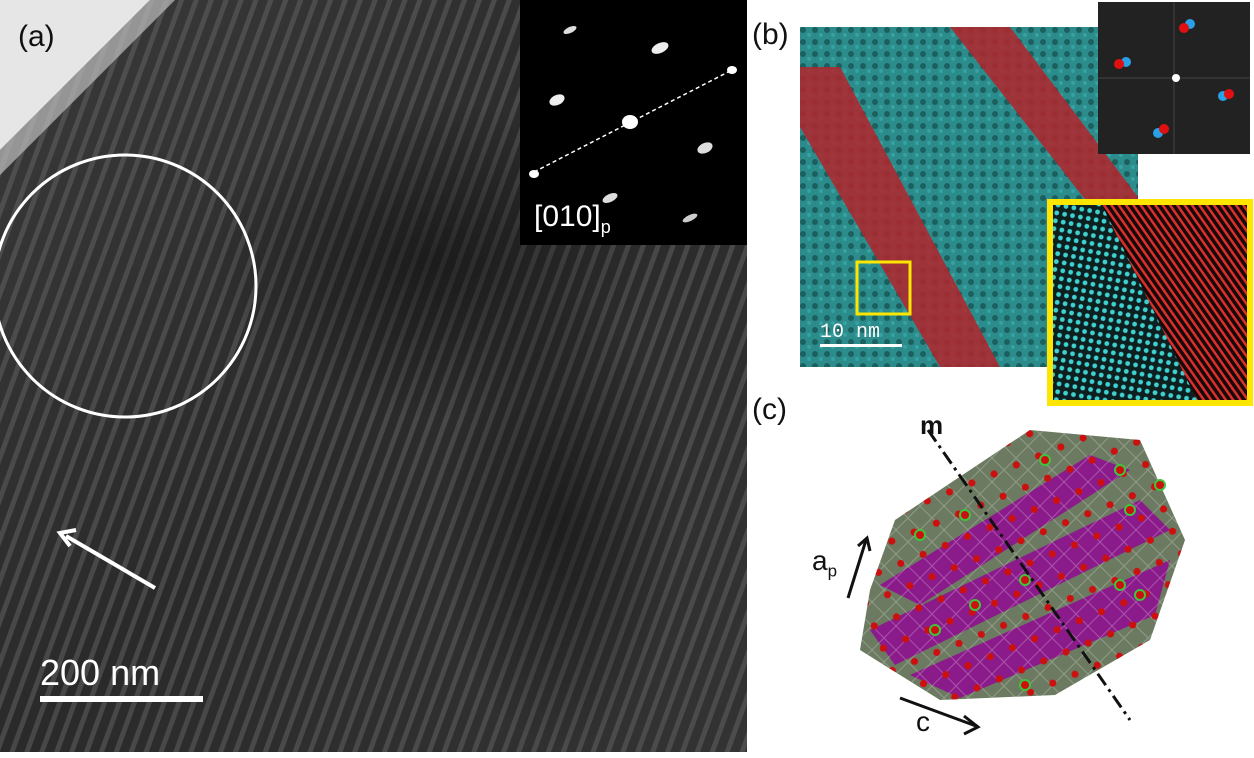 The image size is (1254, 758). What do you see at coordinates (1040, 572) in the screenshot?
I see `cation-atoms` at bounding box center [1040, 572].